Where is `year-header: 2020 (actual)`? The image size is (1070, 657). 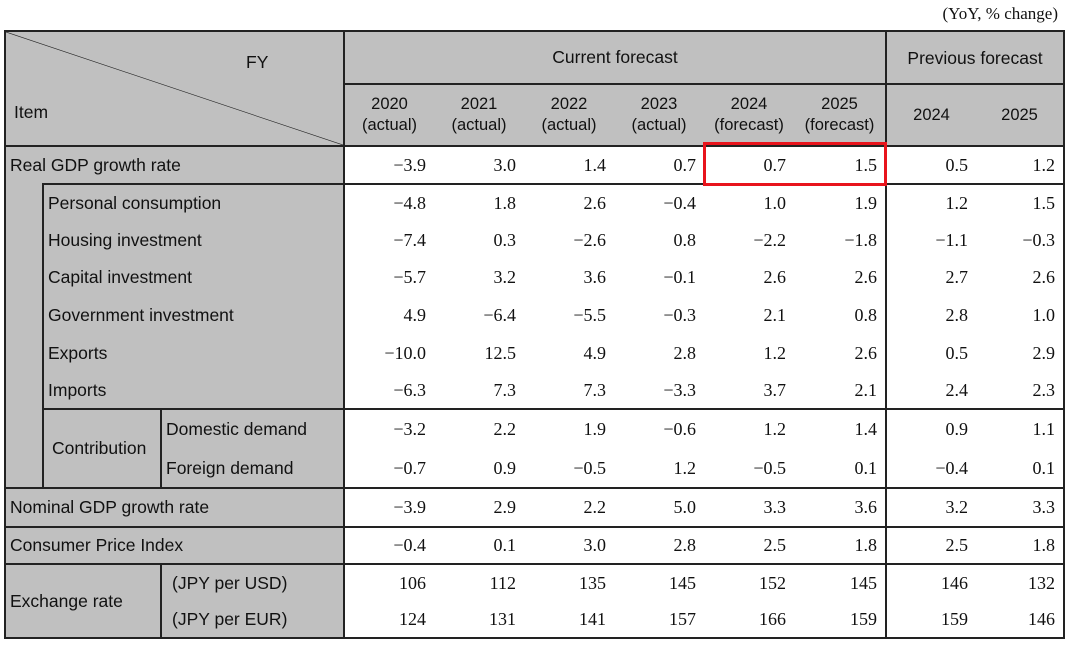 year-header: 2020 (actual) is located at coordinates (388, 114).